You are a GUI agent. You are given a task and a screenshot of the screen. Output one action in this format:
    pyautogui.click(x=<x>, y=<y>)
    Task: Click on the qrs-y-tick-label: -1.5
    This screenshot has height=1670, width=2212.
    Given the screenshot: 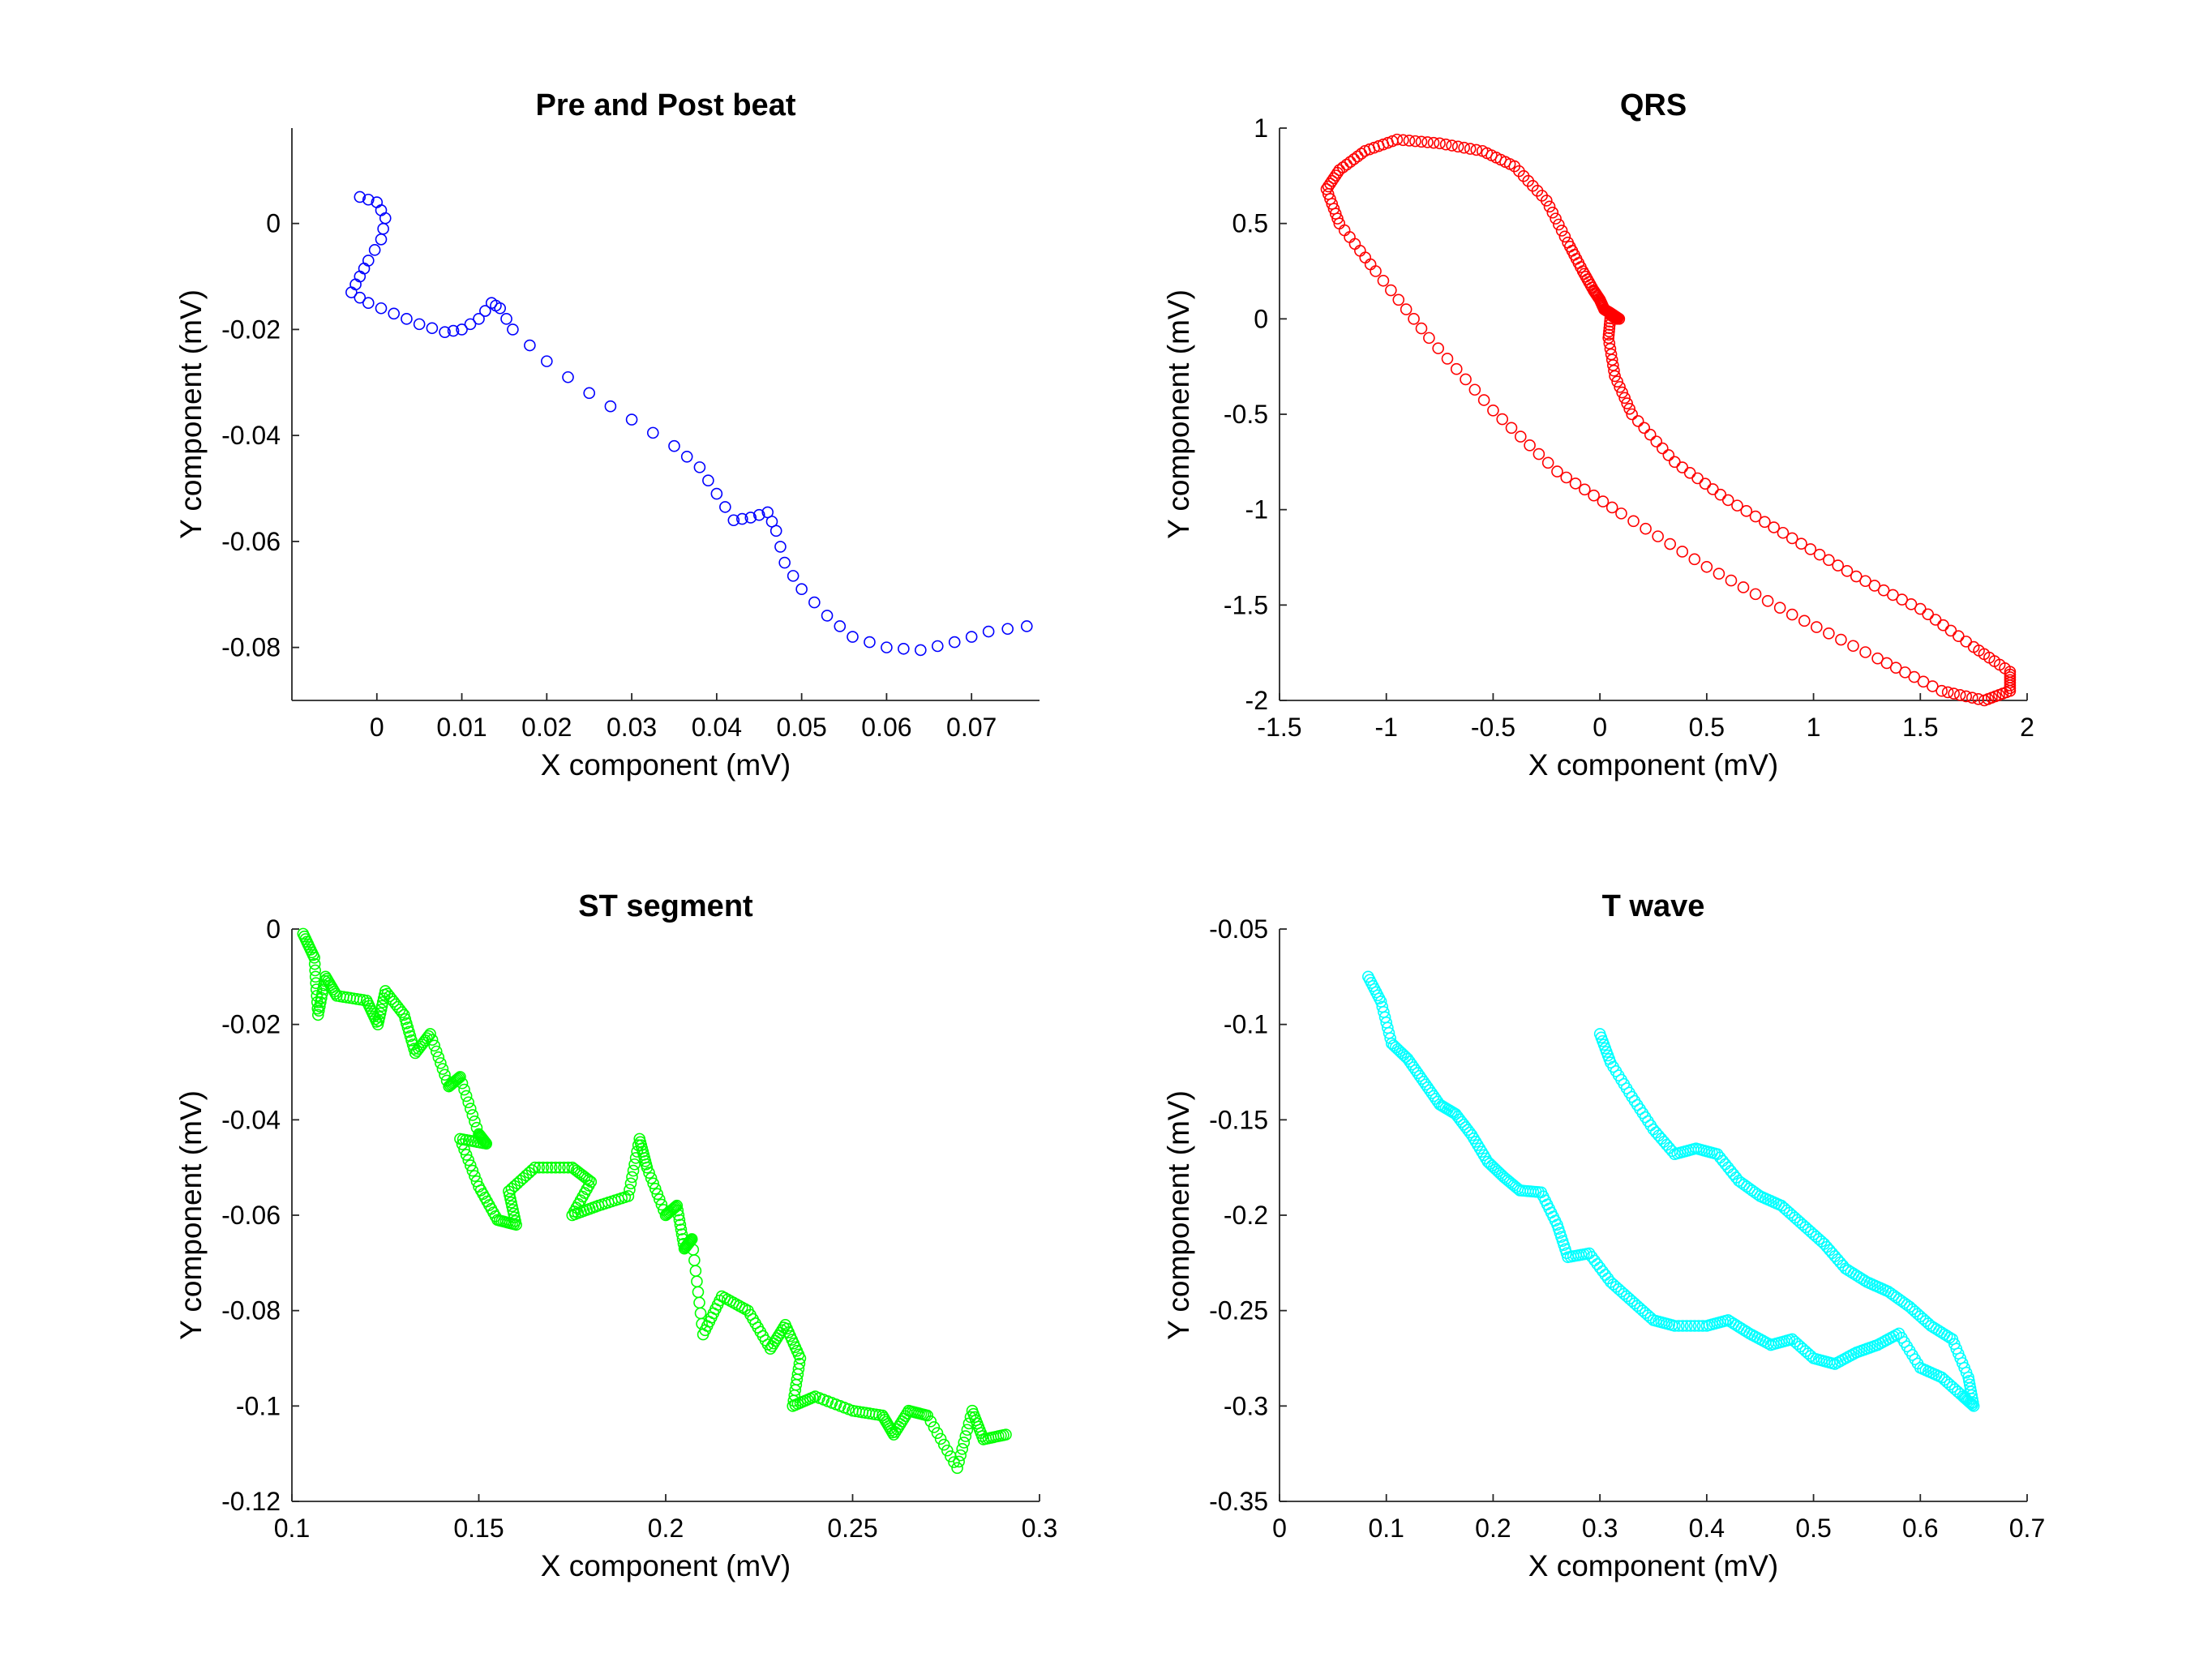 What is the action you would take?
    pyautogui.click(x=1246, y=604)
    